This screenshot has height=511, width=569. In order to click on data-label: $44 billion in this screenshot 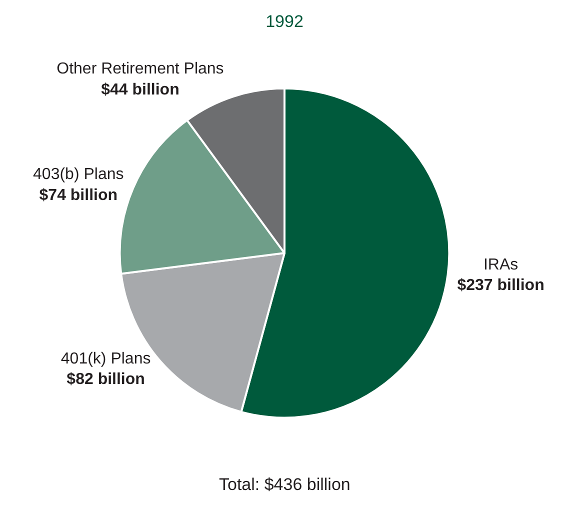, I will do `click(140, 89)`.